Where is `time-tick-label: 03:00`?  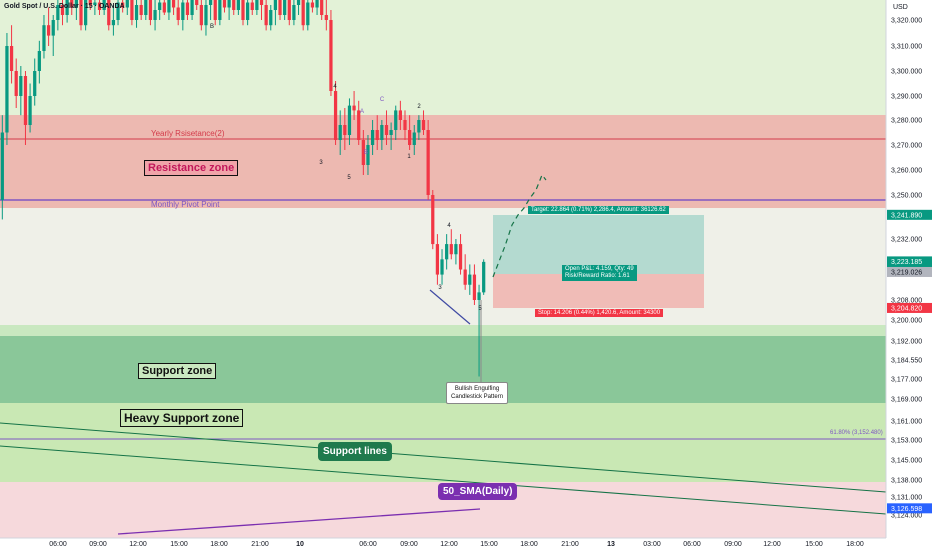
time-tick-label: 03:00 is located at coordinates (652, 544).